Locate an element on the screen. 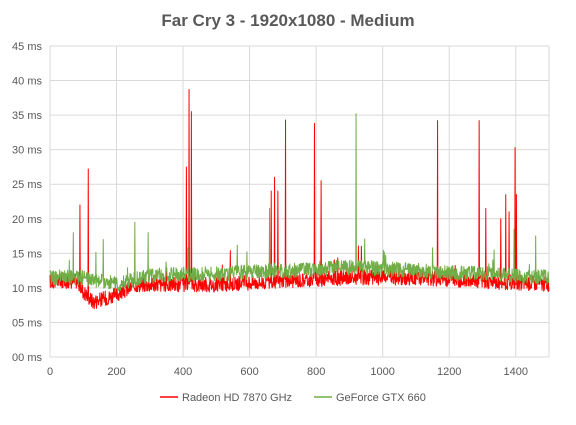  y-tick-label: 15 ms is located at coordinates (27, 254).